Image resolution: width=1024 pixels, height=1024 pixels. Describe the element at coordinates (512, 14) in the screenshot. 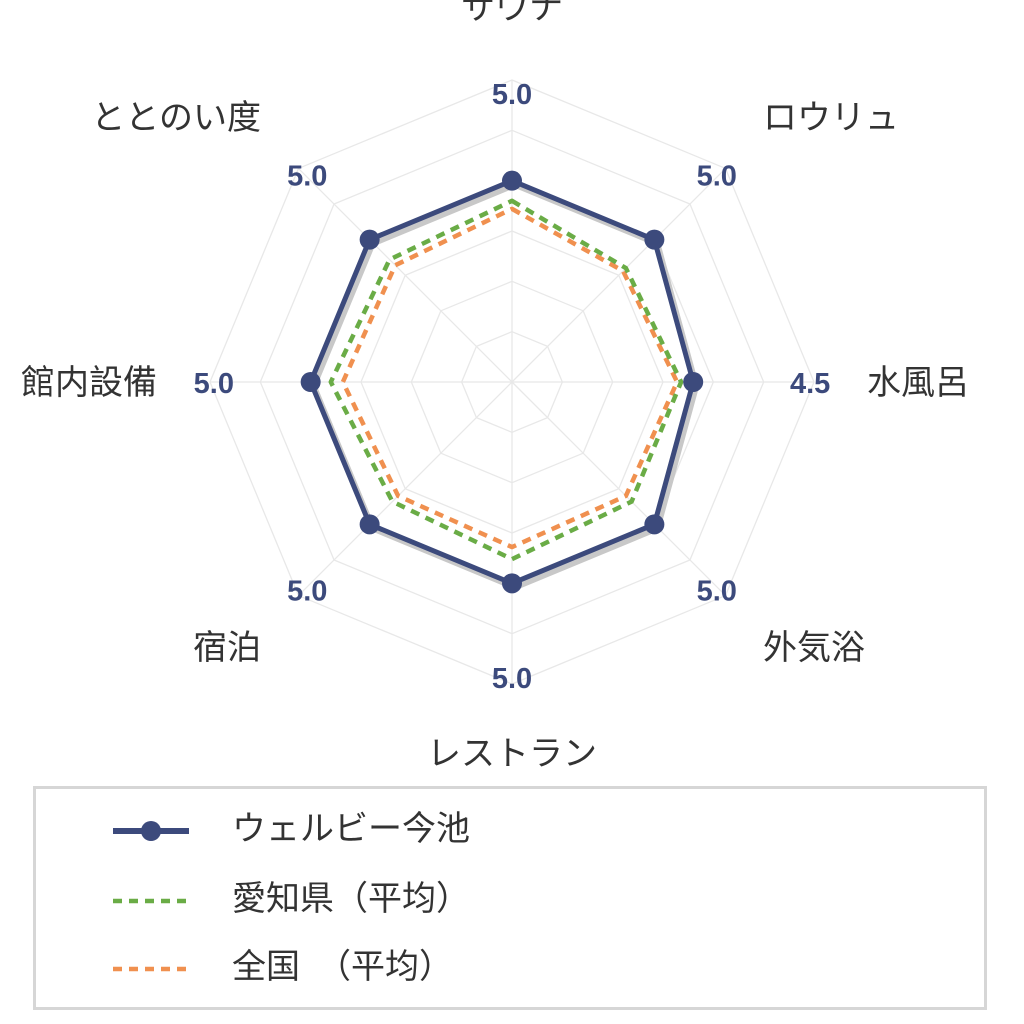

I see `axis-label-0: サウナ` at that location.